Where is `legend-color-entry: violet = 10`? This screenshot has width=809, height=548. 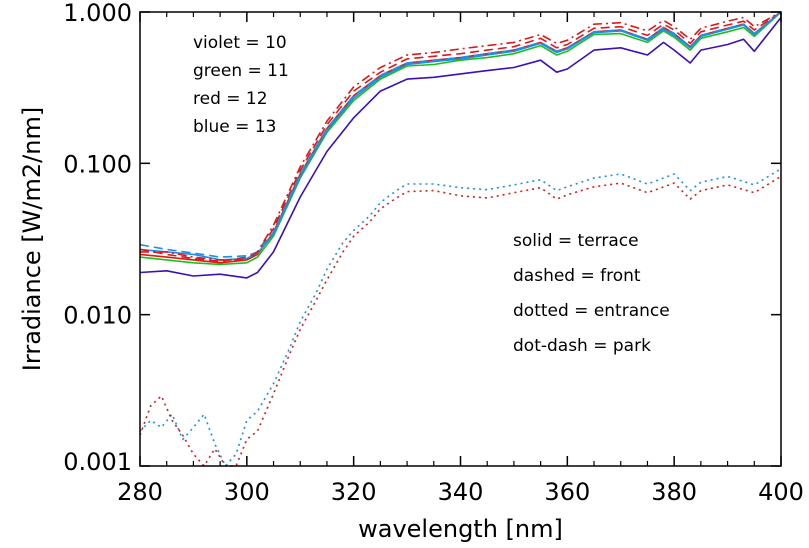 legend-color-entry: violet = 10 is located at coordinates (240, 43).